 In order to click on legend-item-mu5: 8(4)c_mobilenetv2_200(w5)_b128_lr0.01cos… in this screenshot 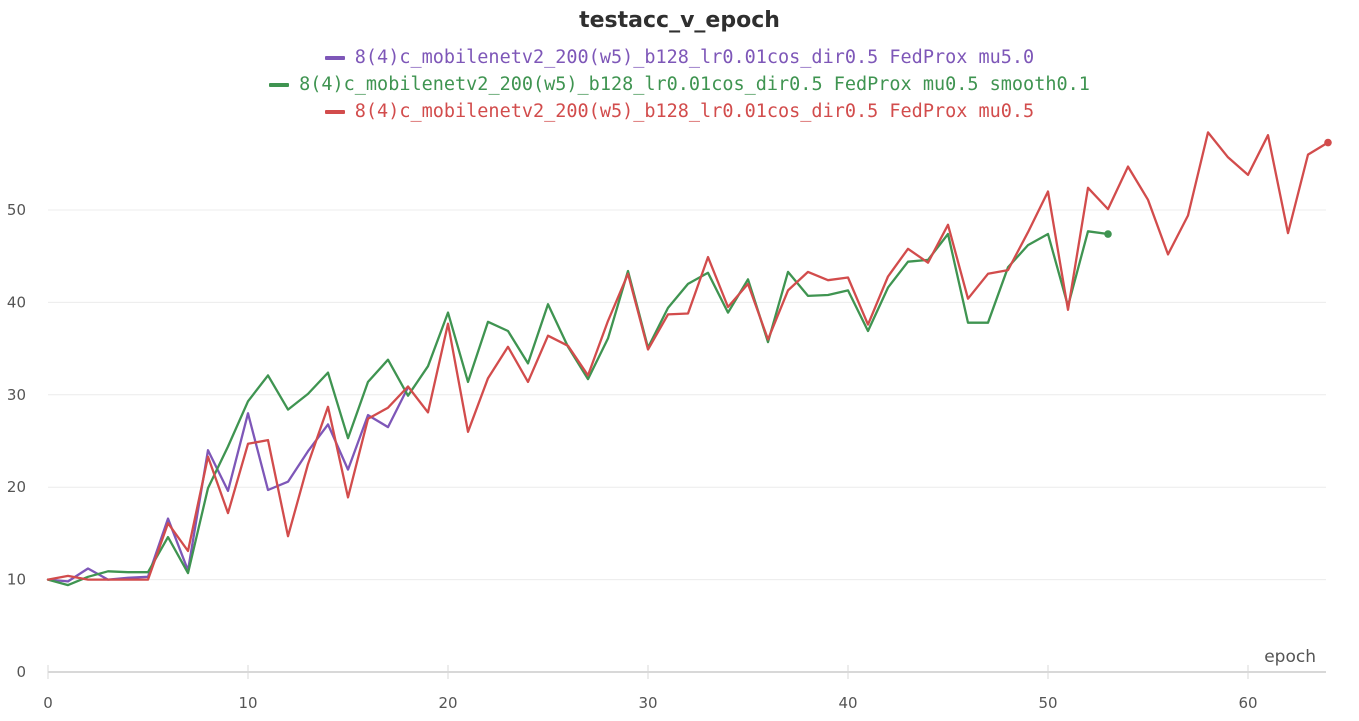, I will do `click(679, 57)`.